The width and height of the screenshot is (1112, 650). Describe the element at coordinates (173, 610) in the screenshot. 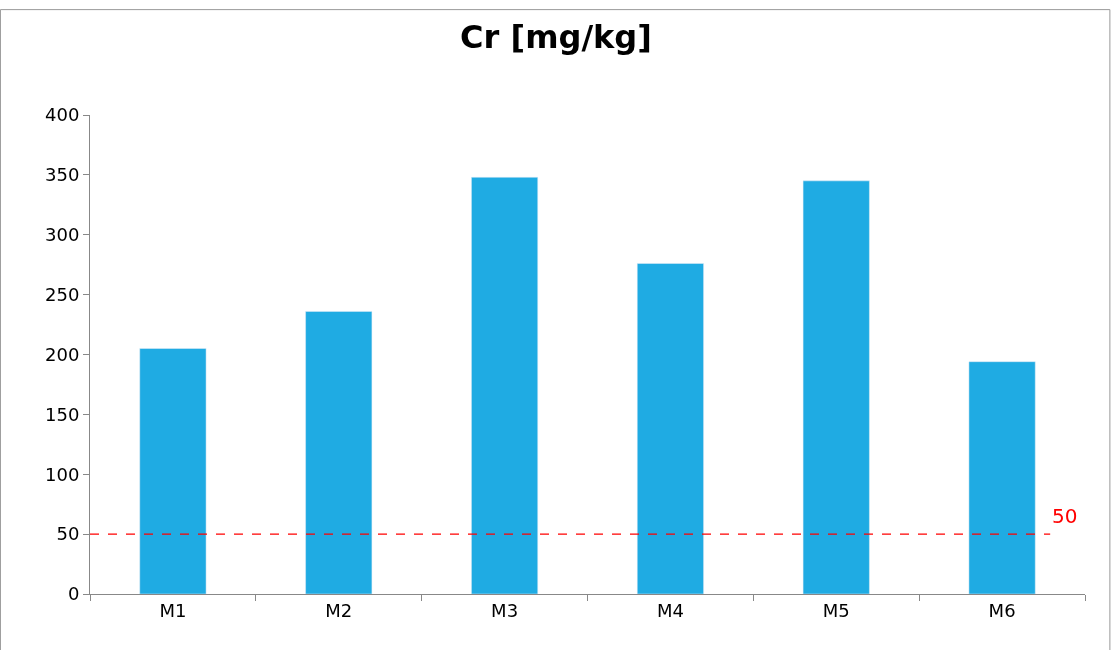

I see `x-tick-label: M1` at that location.